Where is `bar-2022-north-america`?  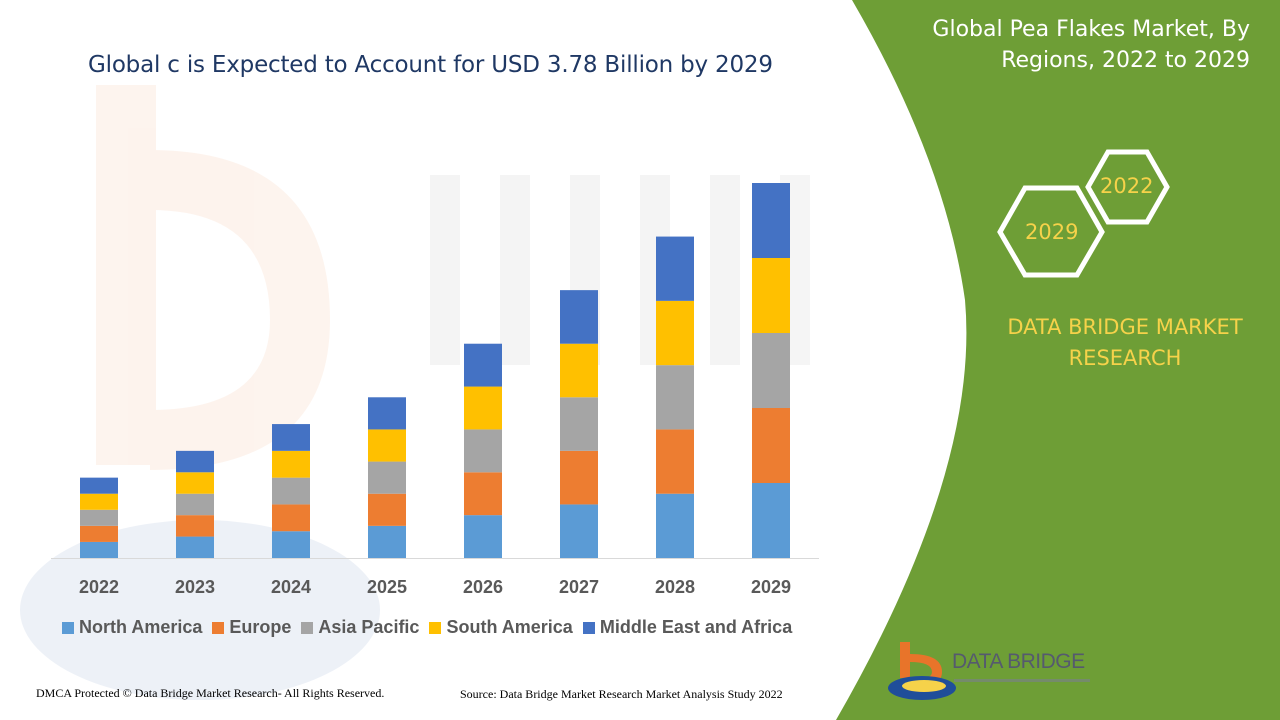 bar-2022-north-america is located at coordinates (99, 549).